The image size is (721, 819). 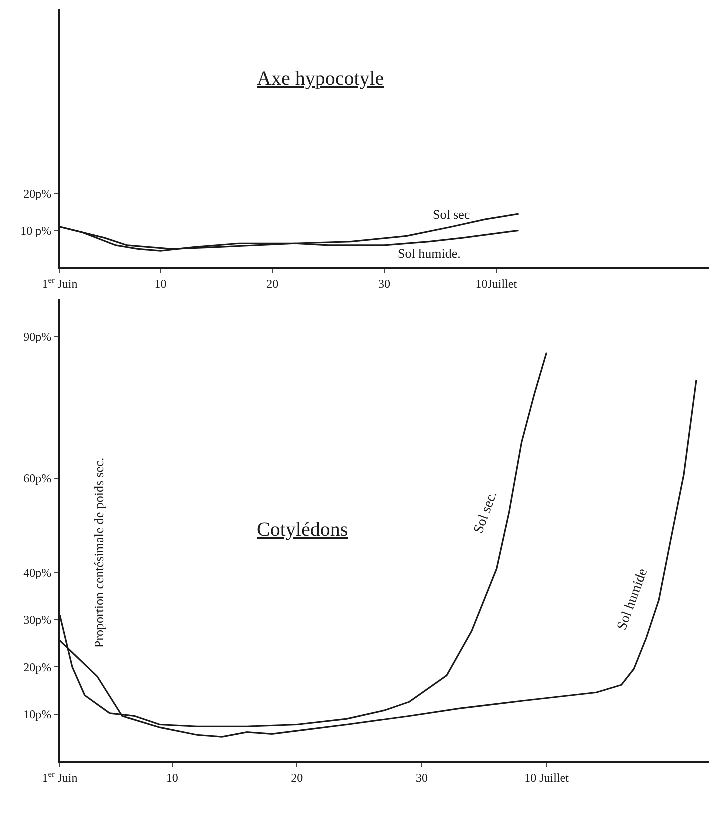 I want to click on y-tick-label: 30p%, so click(x=38, y=620).